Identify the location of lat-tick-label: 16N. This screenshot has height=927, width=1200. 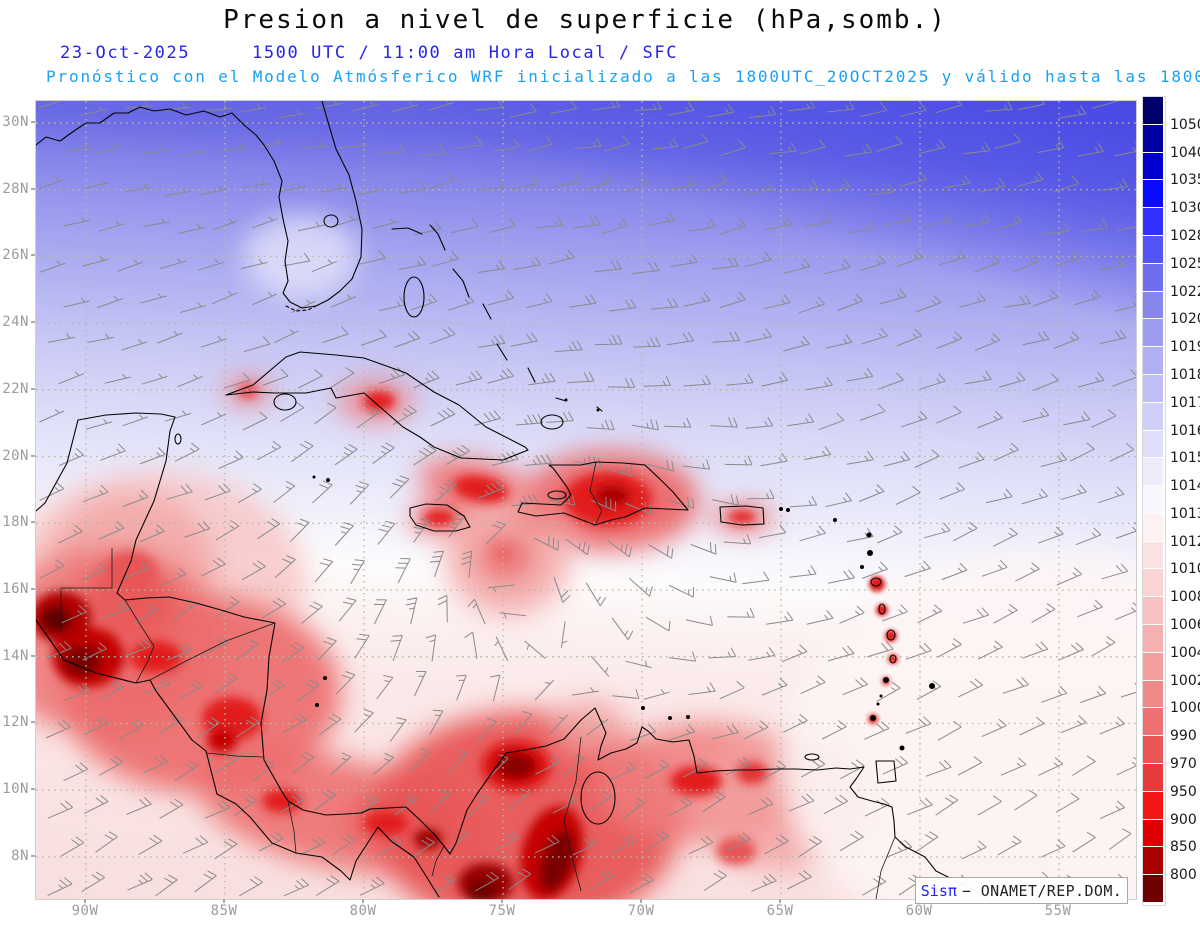
(15, 589).